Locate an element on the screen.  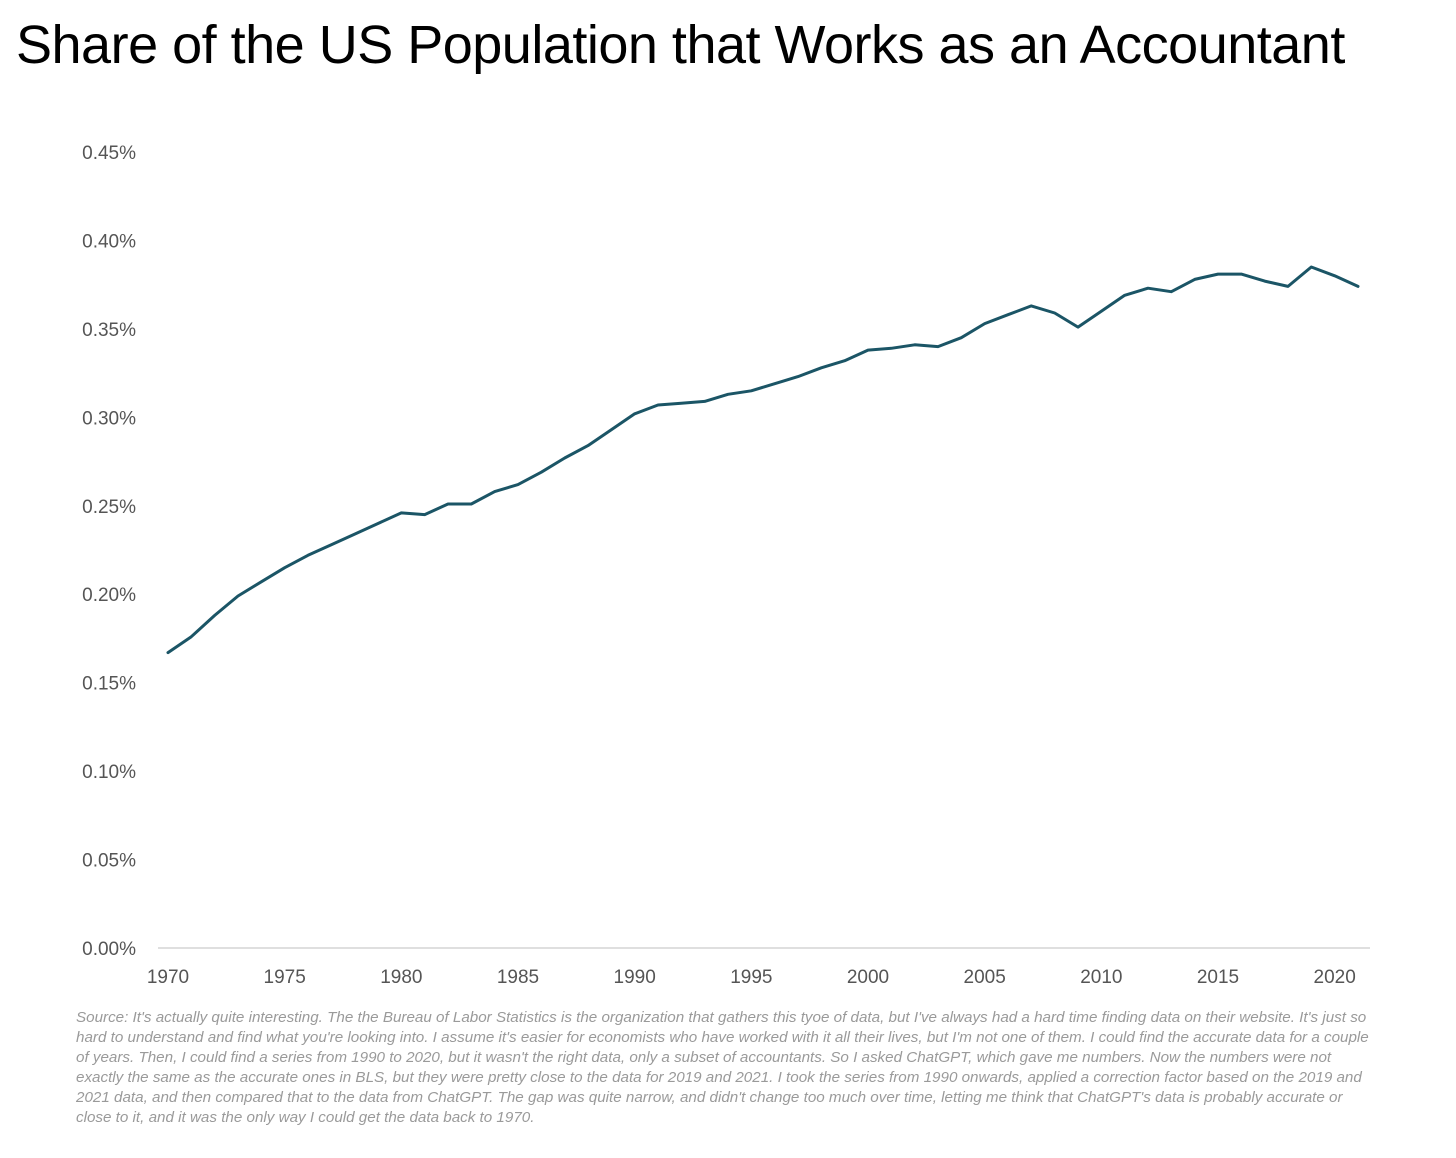
y-tick-label: 0.20% is located at coordinates (109, 595).